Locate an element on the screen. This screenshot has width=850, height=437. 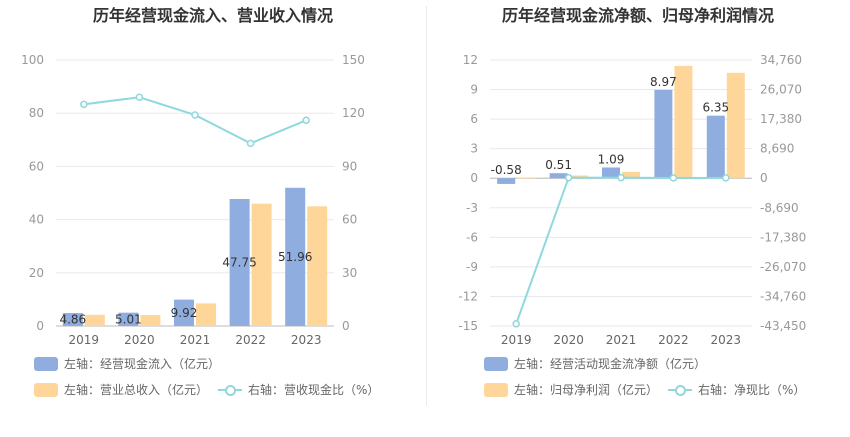
left-axis-tick-label: 12 is located at coordinates (470, 60).